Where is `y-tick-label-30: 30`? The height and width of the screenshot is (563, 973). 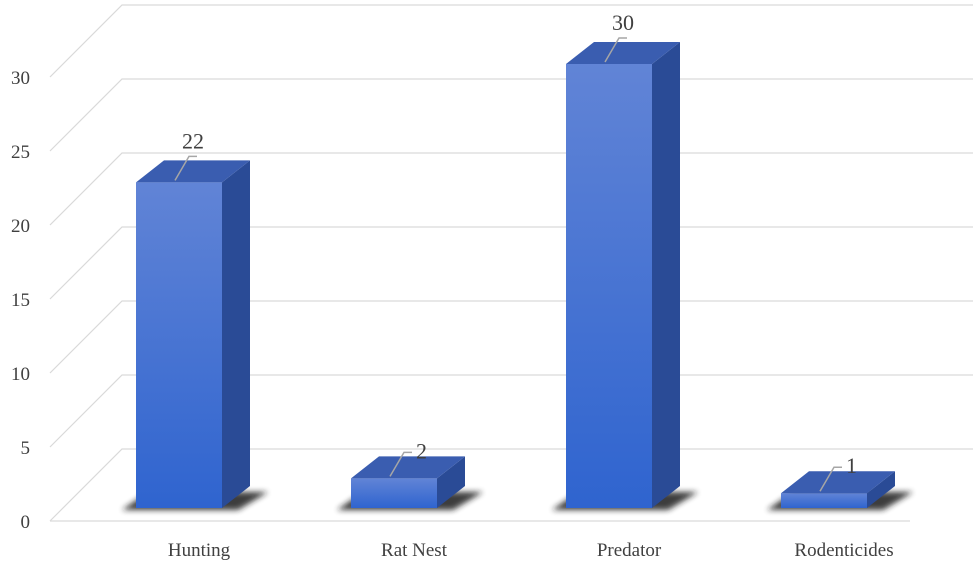 y-tick-label-30: 30 is located at coordinates (20, 78).